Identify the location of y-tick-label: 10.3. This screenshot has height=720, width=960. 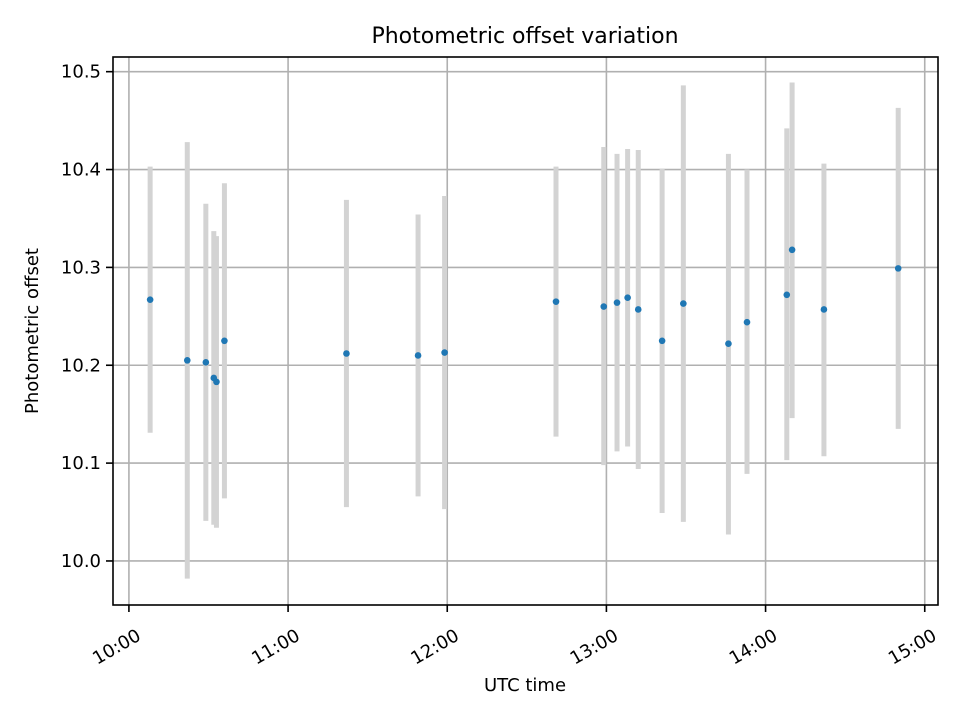
(81, 267).